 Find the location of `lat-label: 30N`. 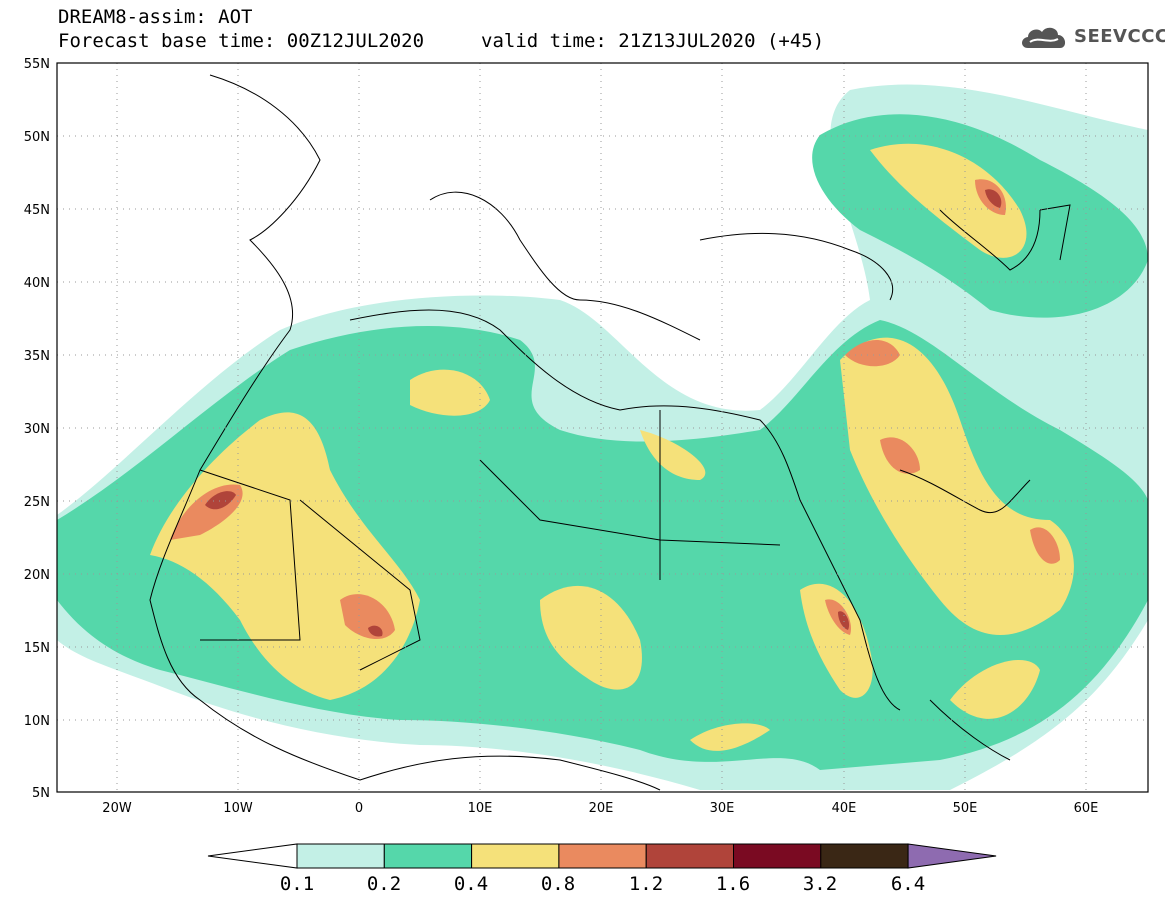

lat-label: 30N is located at coordinates (37, 429).